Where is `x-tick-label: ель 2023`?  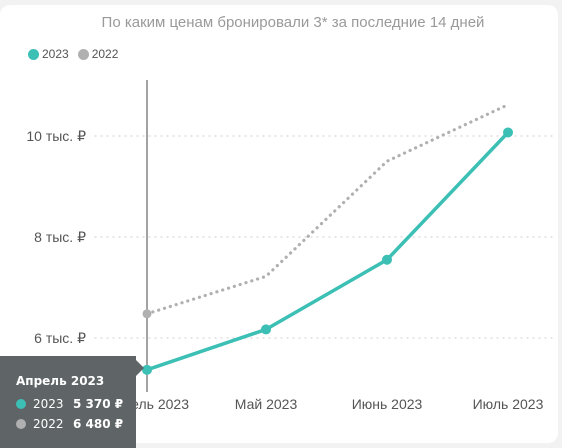
x-tick-label: ель 2023 is located at coordinates (160, 404).